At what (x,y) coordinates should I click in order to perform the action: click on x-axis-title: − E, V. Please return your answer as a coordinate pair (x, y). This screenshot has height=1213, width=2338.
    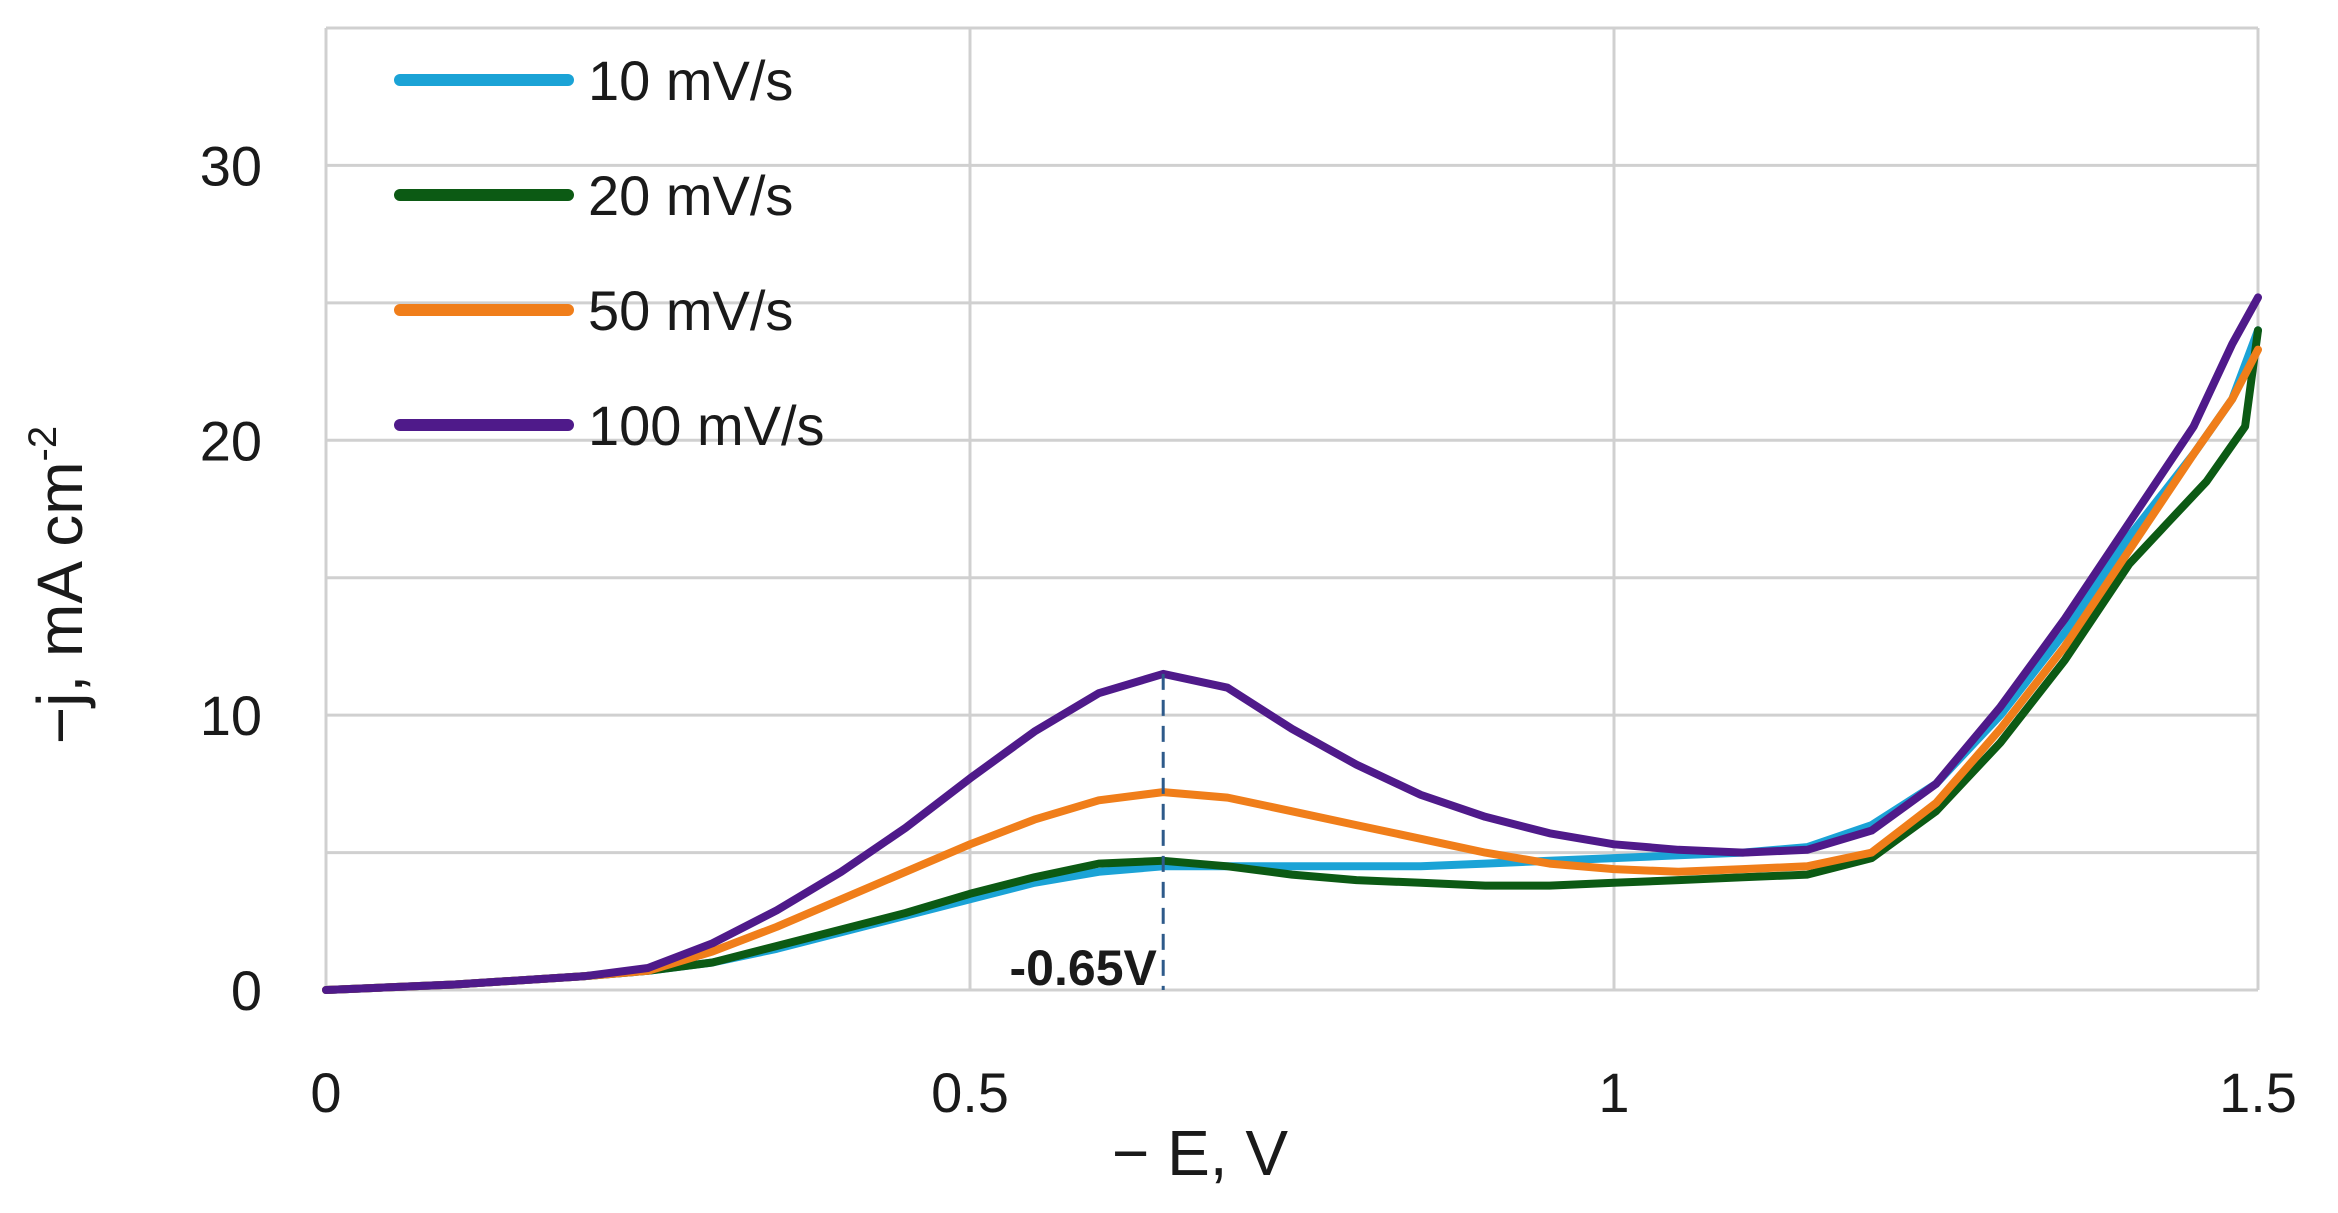
    Looking at the image, I should click on (1200, 1153).